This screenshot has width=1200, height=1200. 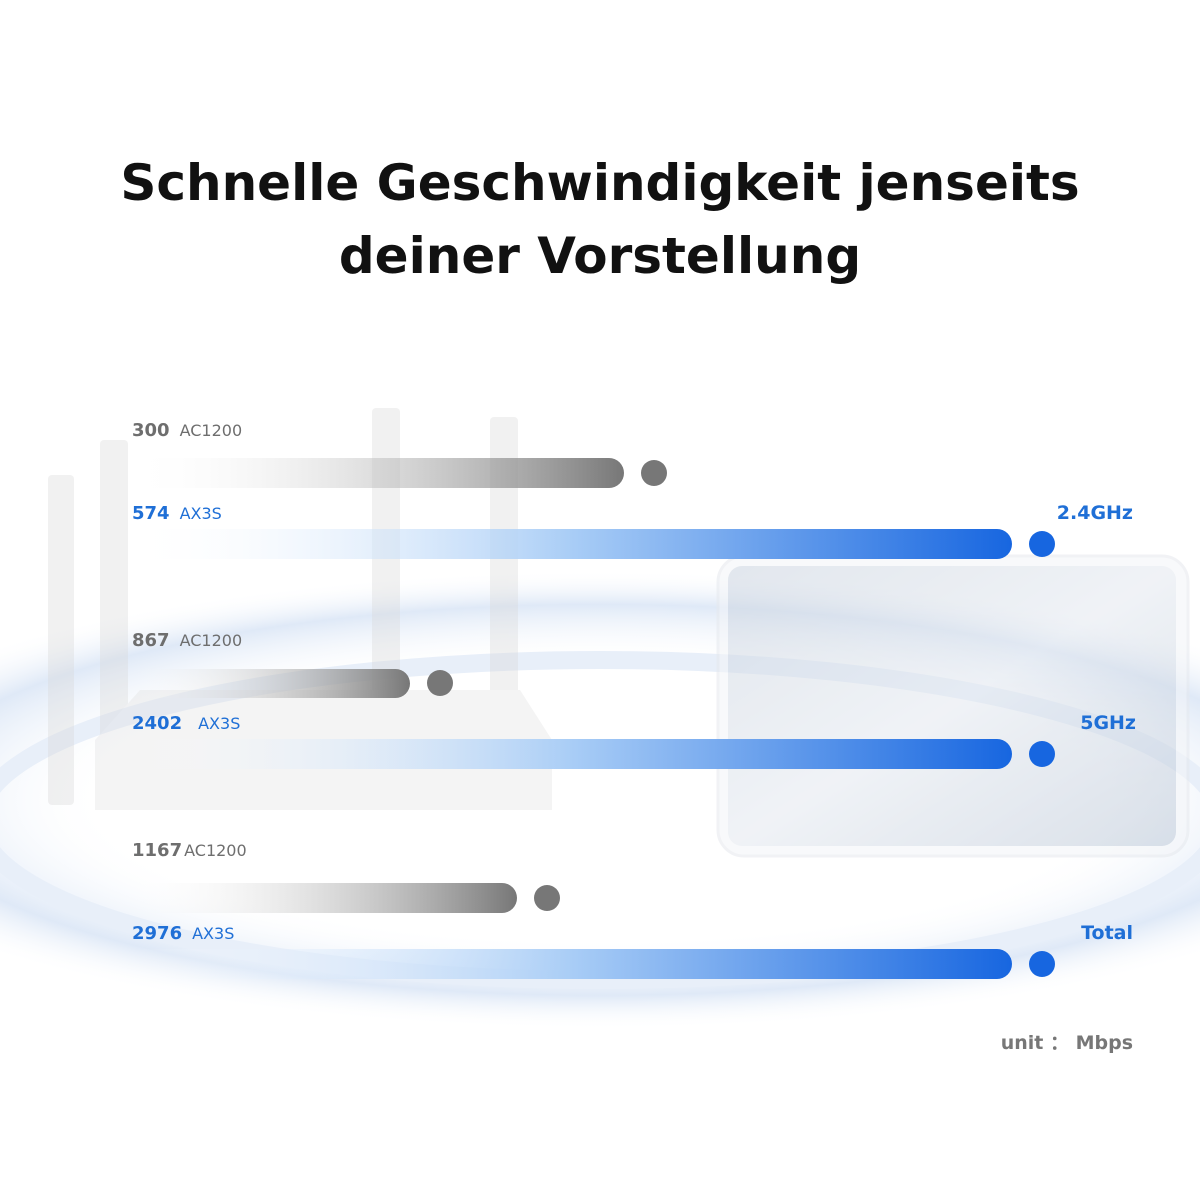 What do you see at coordinates (1067, 1043) in the screenshot?
I see `unit-note: unit ： Mbps` at bounding box center [1067, 1043].